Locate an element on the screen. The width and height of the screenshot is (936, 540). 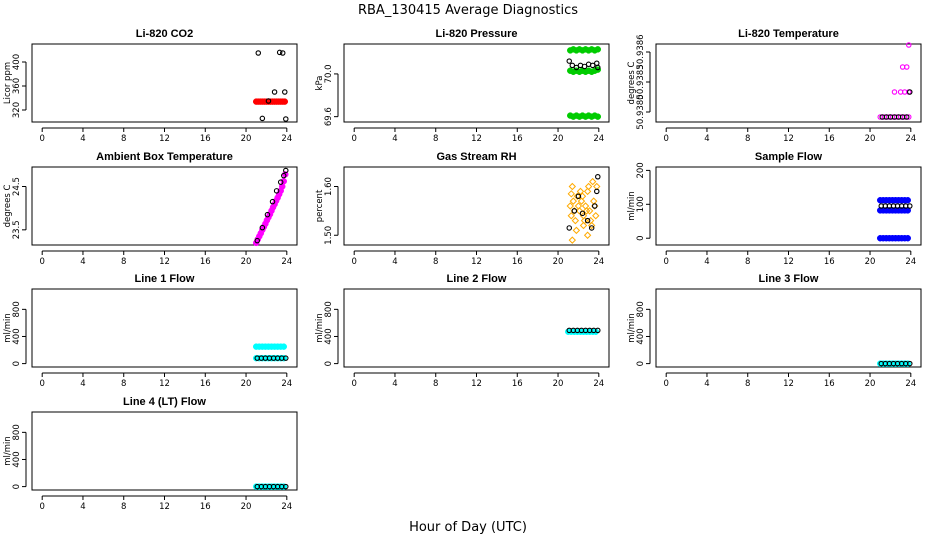
panel-title: Gas Stream RH is located at coordinates (476, 157).